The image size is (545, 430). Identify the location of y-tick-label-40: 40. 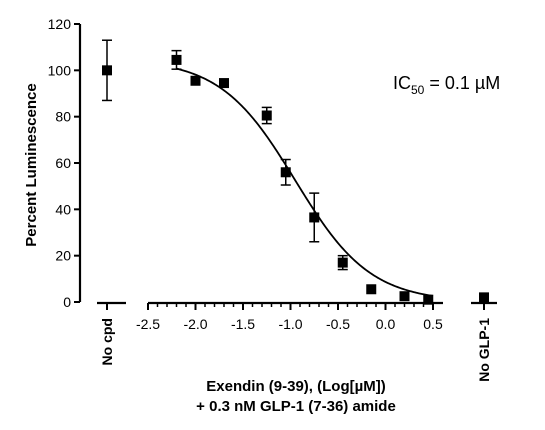
(63, 209).